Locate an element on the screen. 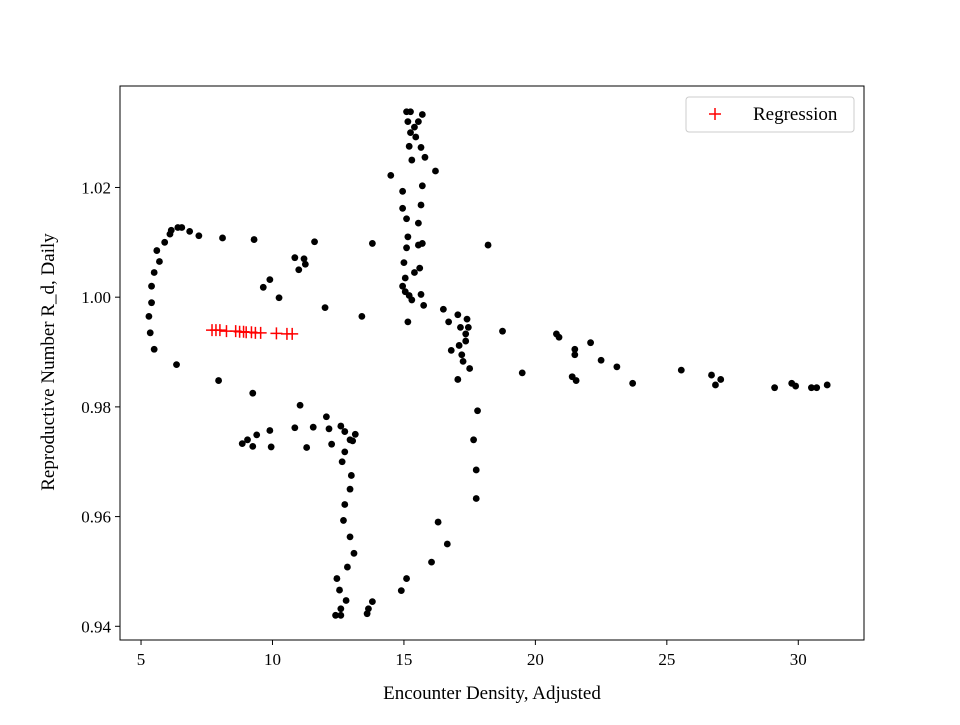 This screenshot has width=960, height=725. y-tick-label: 0.98 is located at coordinates (96, 407).